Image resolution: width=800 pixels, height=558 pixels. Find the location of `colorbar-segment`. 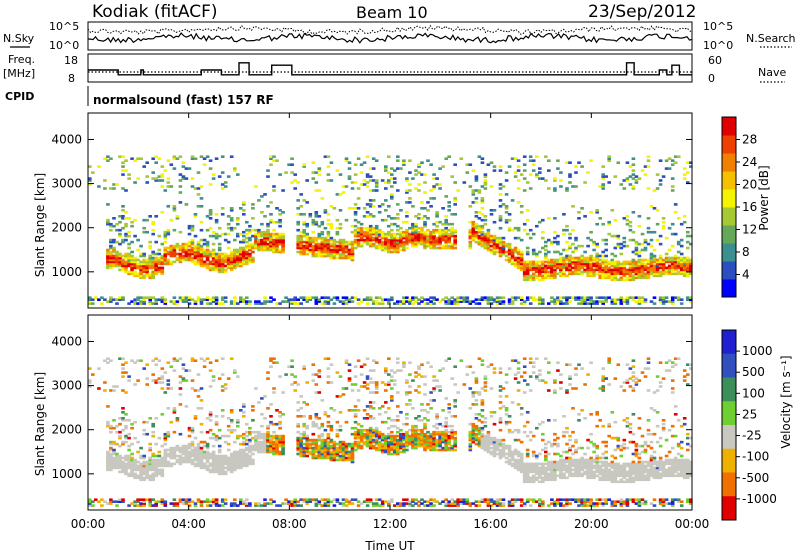

colorbar-segment is located at coordinates (729, 126).